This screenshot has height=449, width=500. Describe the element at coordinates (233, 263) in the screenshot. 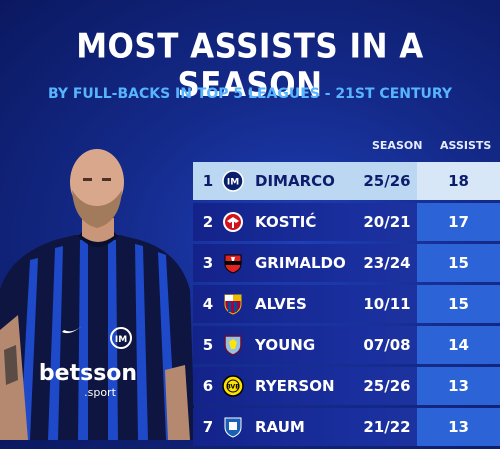

I see `leverkusen-badge-icon` at that location.